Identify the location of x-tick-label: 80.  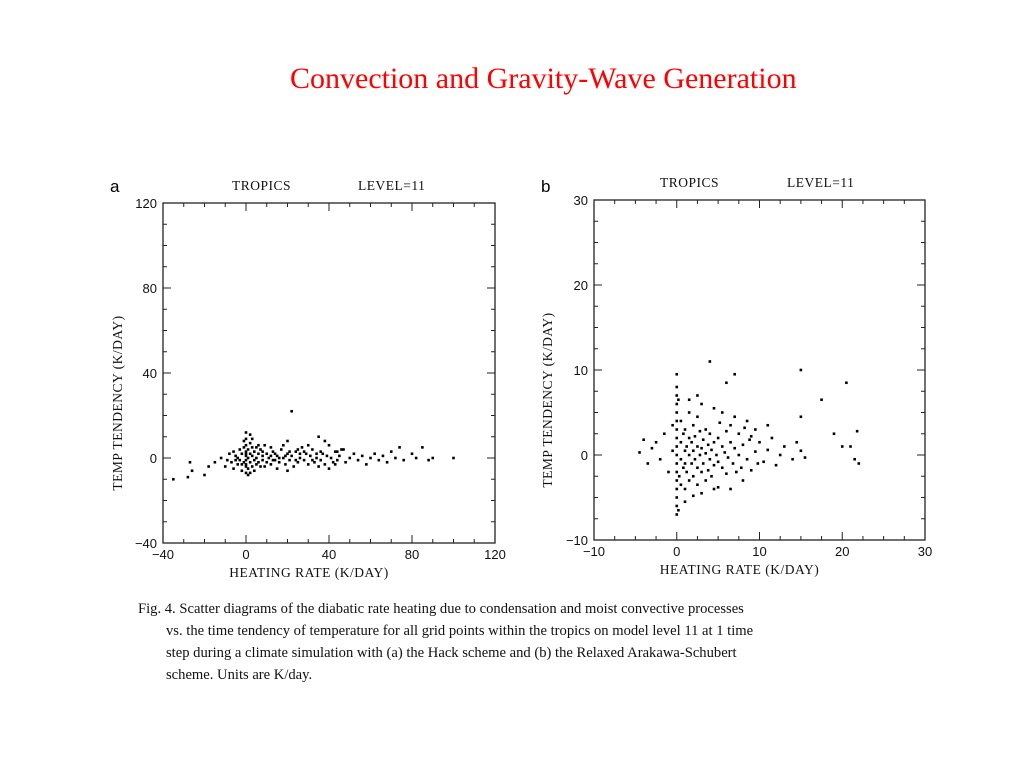
(412, 554).